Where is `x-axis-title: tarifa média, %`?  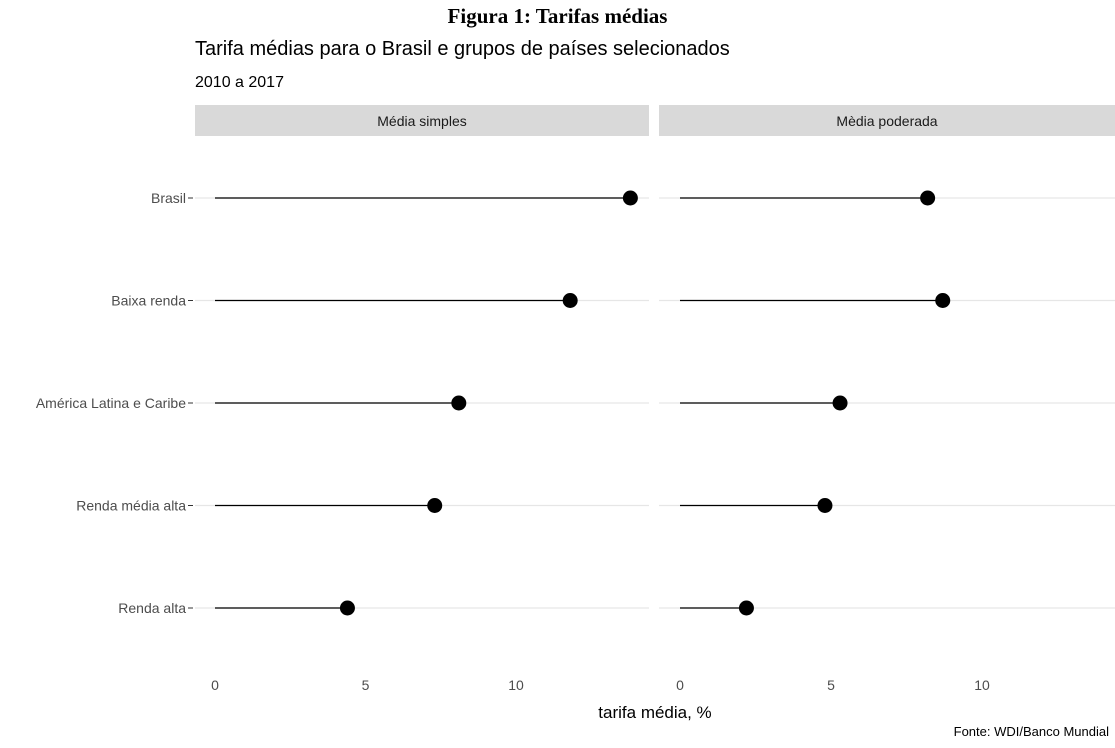
x-axis-title: tarifa média, % is located at coordinates (654, 712).